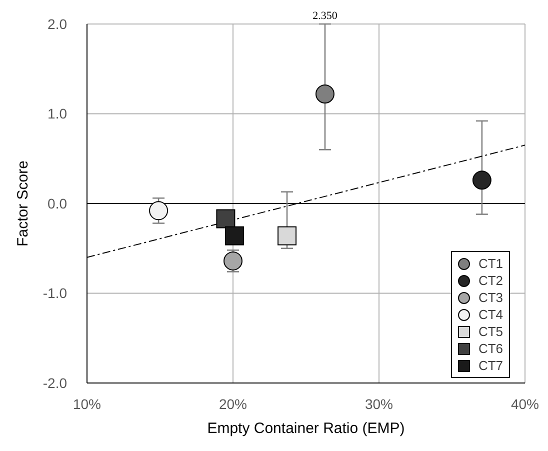 The image size is (548, 451). What do you see at coordinates (490, 314) in the screenshot?
I see `legend-label: CT4` at bounding box center [490, 314].